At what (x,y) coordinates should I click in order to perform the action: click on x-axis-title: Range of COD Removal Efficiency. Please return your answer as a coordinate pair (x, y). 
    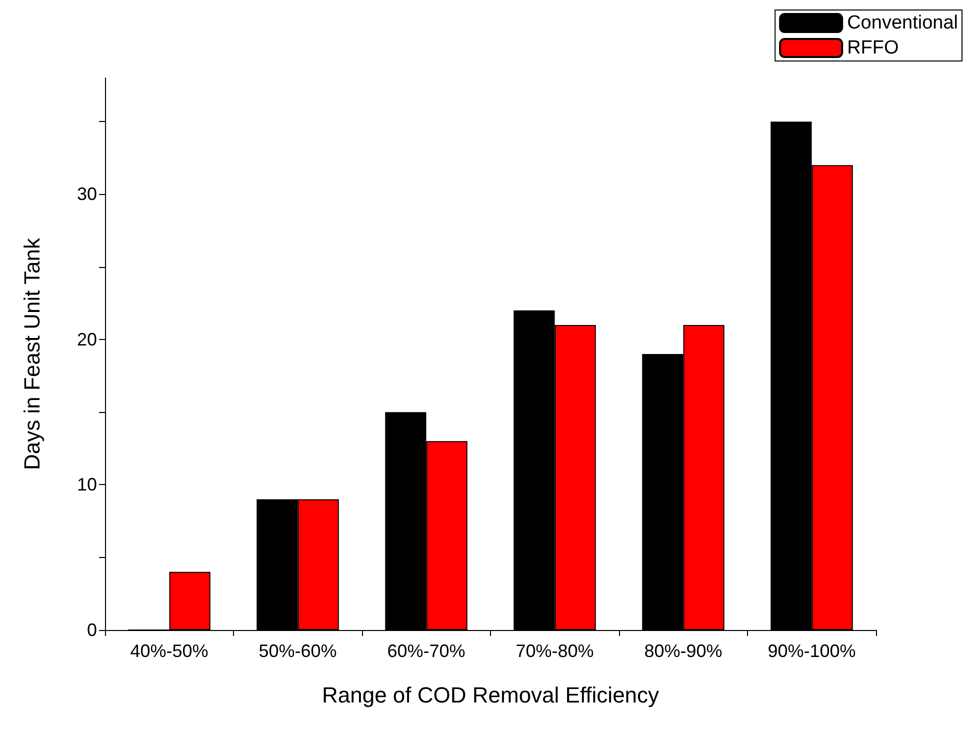
    Looking at the image, I should click on (491, 695).